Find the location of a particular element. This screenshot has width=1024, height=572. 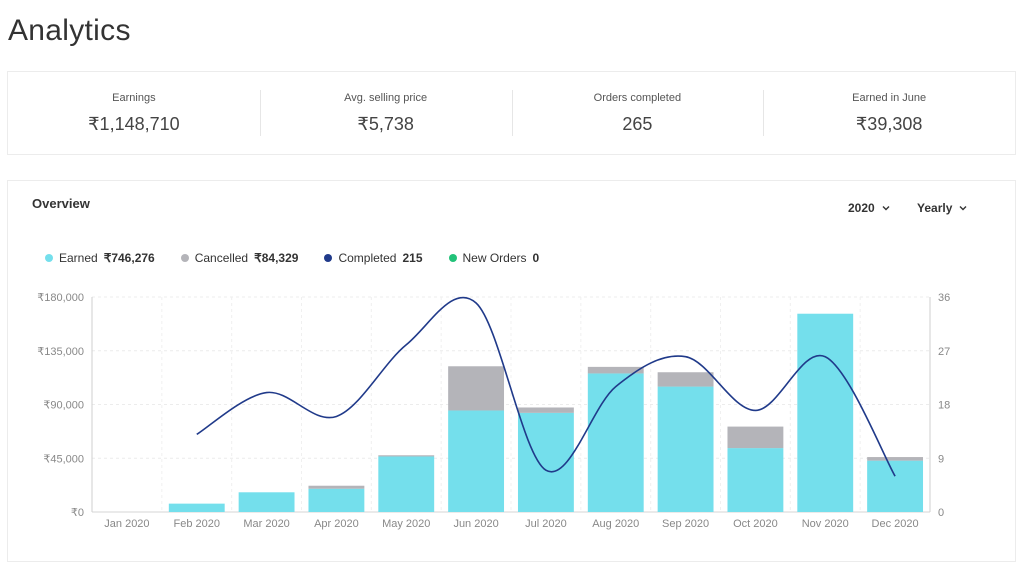

legend-item-new-orders: New Orders 0 is located at coordinates (494, 258).